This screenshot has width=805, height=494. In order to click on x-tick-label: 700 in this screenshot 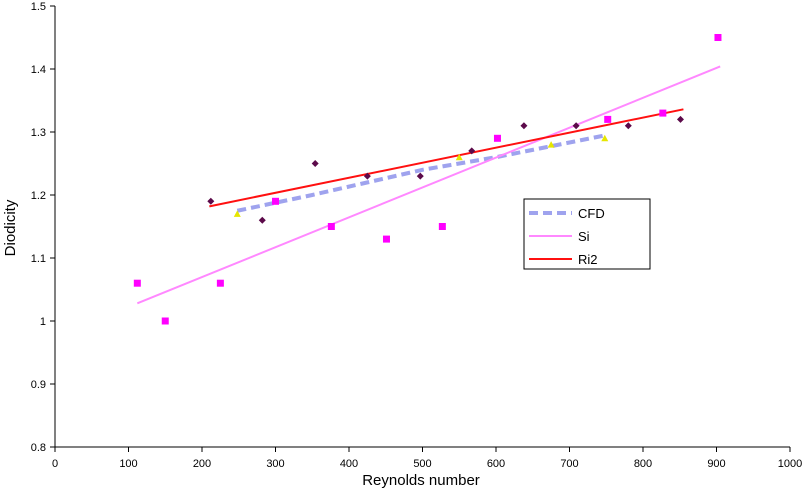, I will do `click(569, 464)`.